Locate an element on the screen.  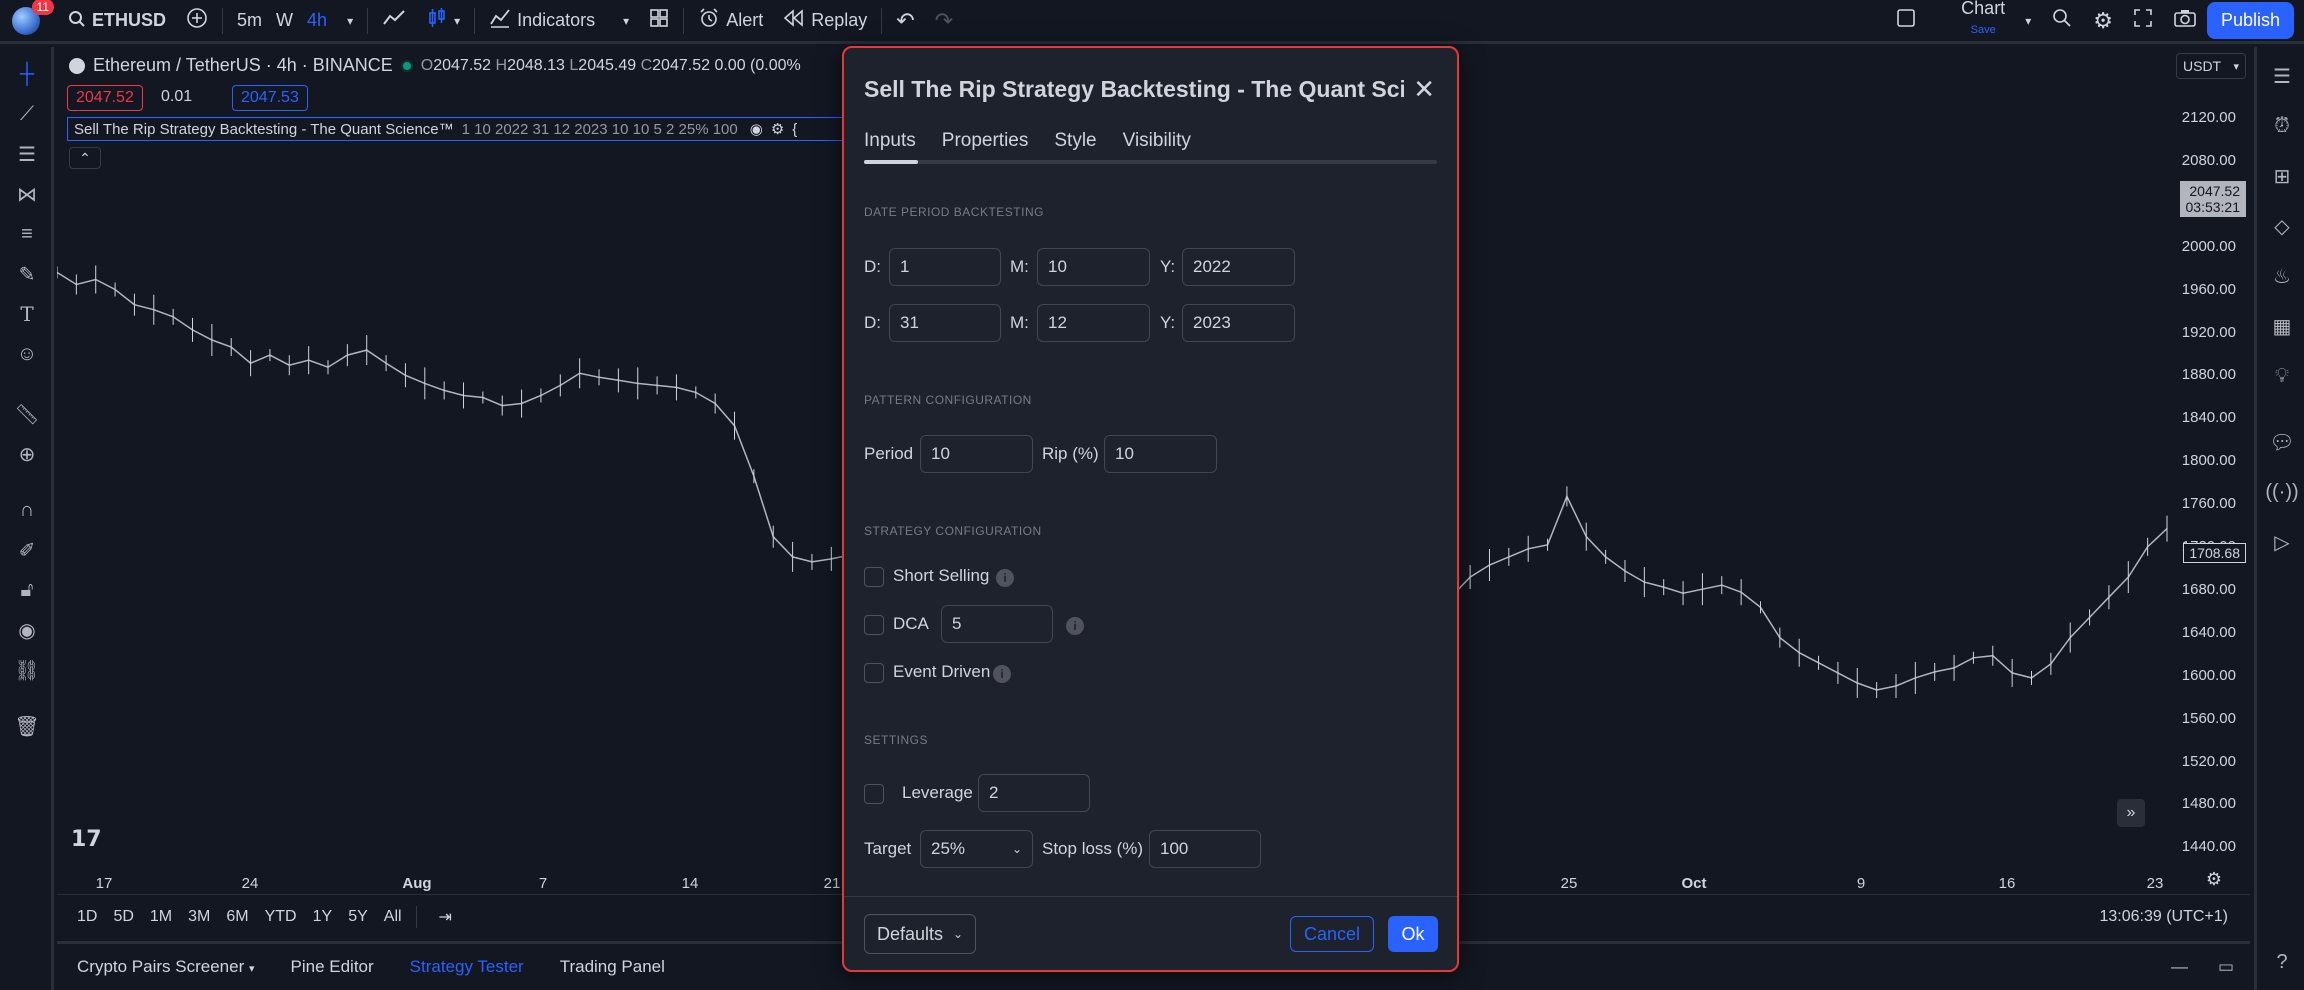
gear-icon: ⚙ is located at coordinates (777, 129).